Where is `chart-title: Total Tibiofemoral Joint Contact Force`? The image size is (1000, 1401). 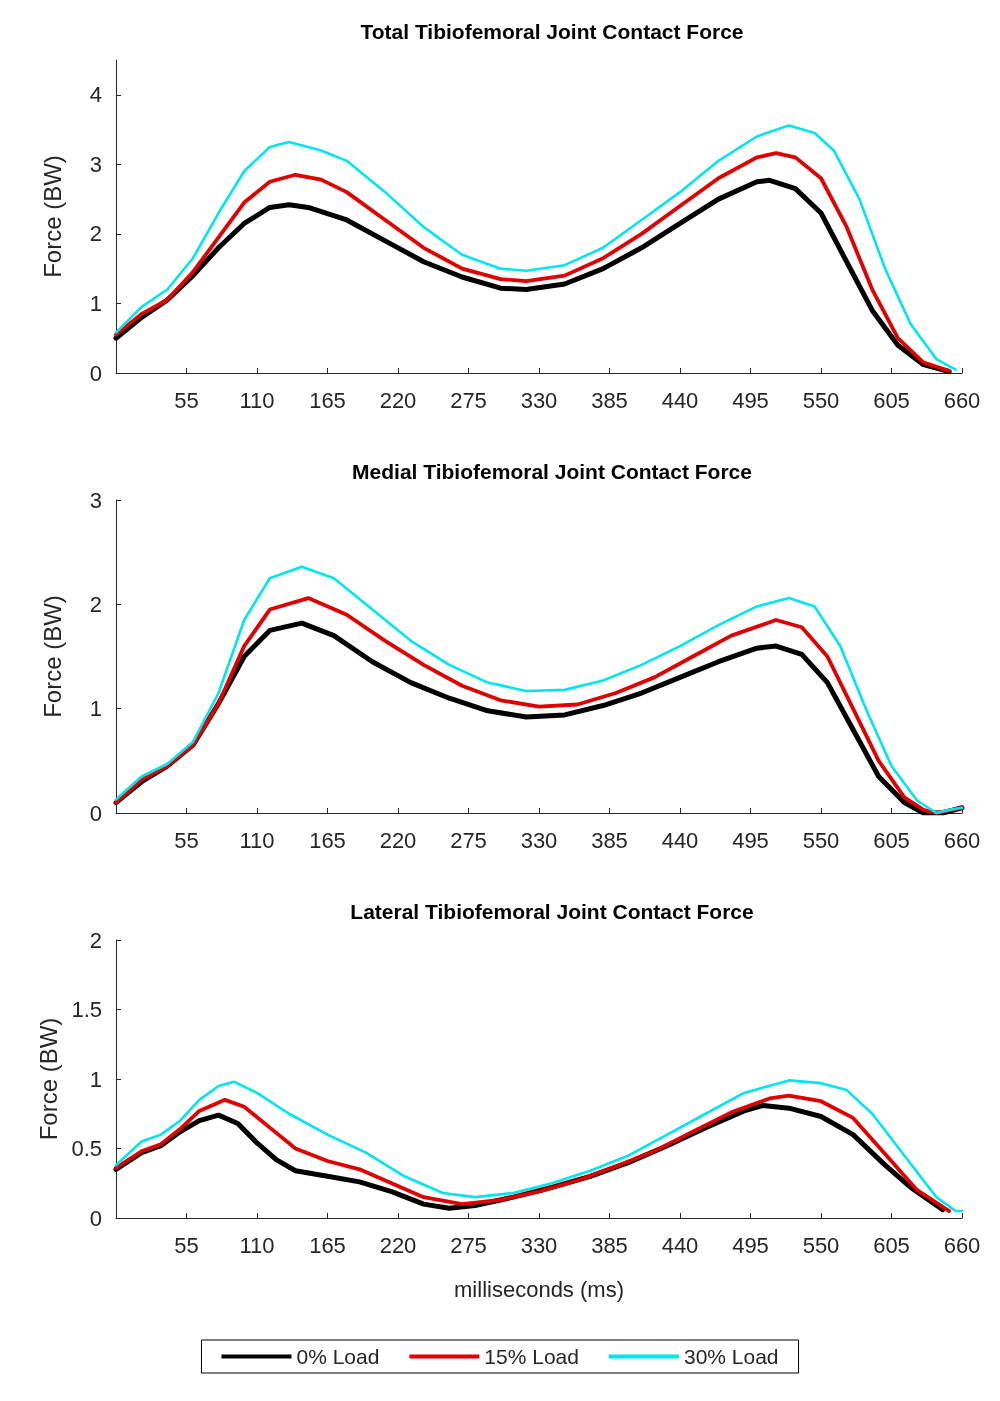 chart-title: Total Tibiofemoral Joint Contact Force is located at coordinates (552, 31).